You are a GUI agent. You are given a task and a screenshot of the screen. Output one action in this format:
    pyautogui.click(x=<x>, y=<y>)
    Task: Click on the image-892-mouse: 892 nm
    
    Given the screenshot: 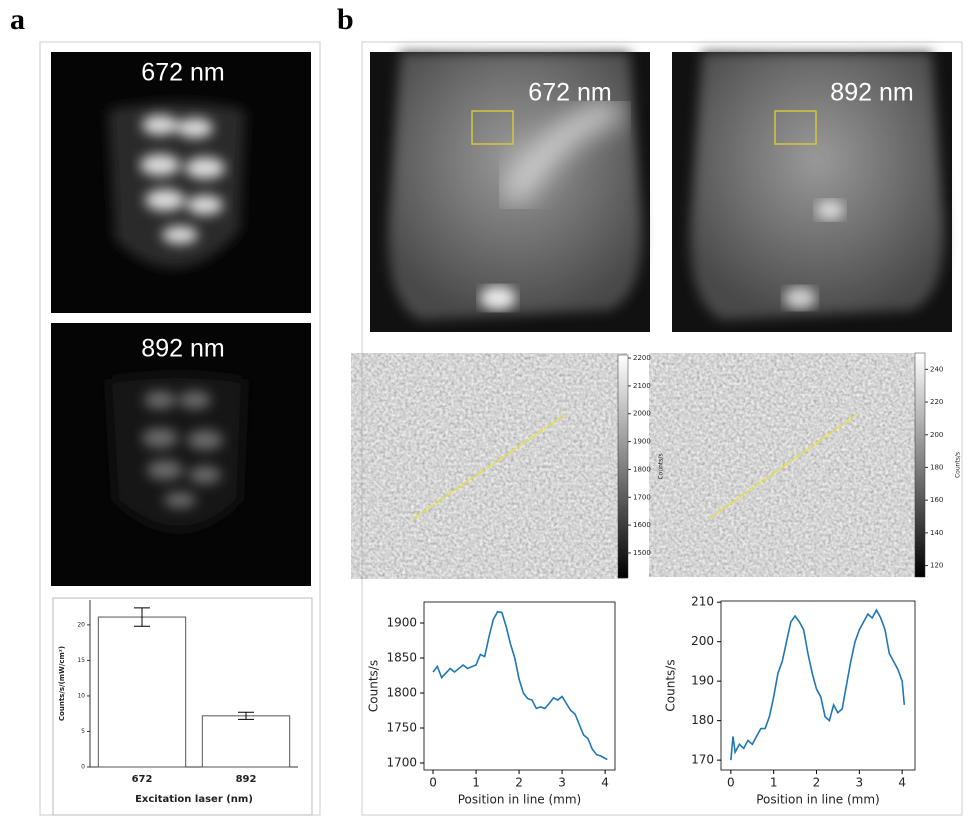 What is the action you would take?
    pyautogui.click(x=812, y=192)
    